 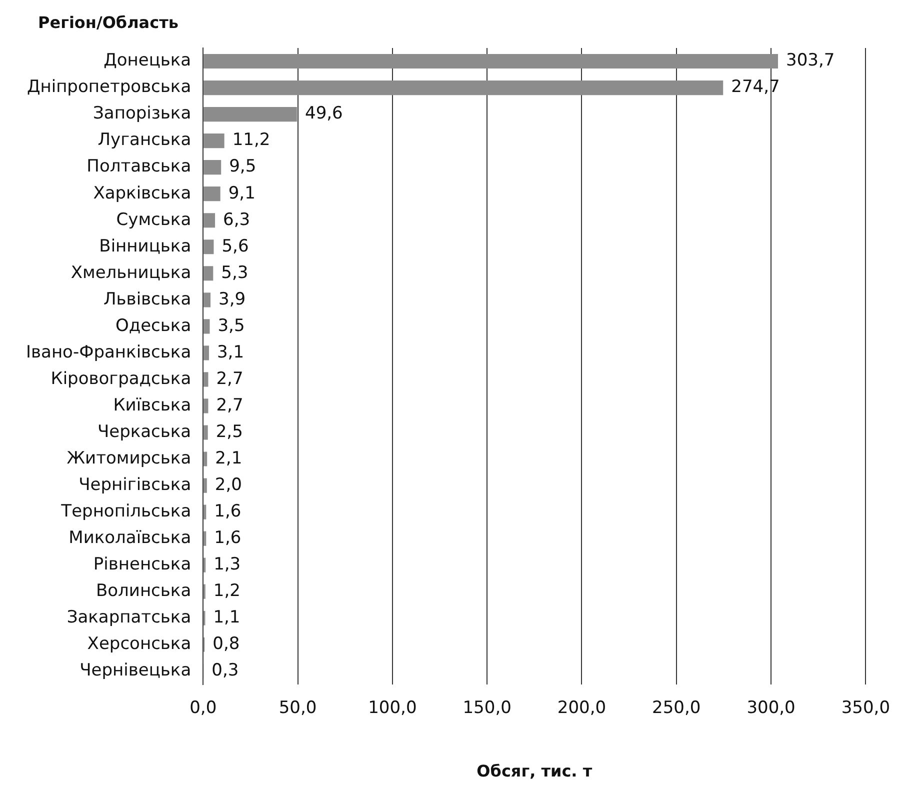 I want to click on y-tick-label: Черкаська, so click(x=144, y=432).